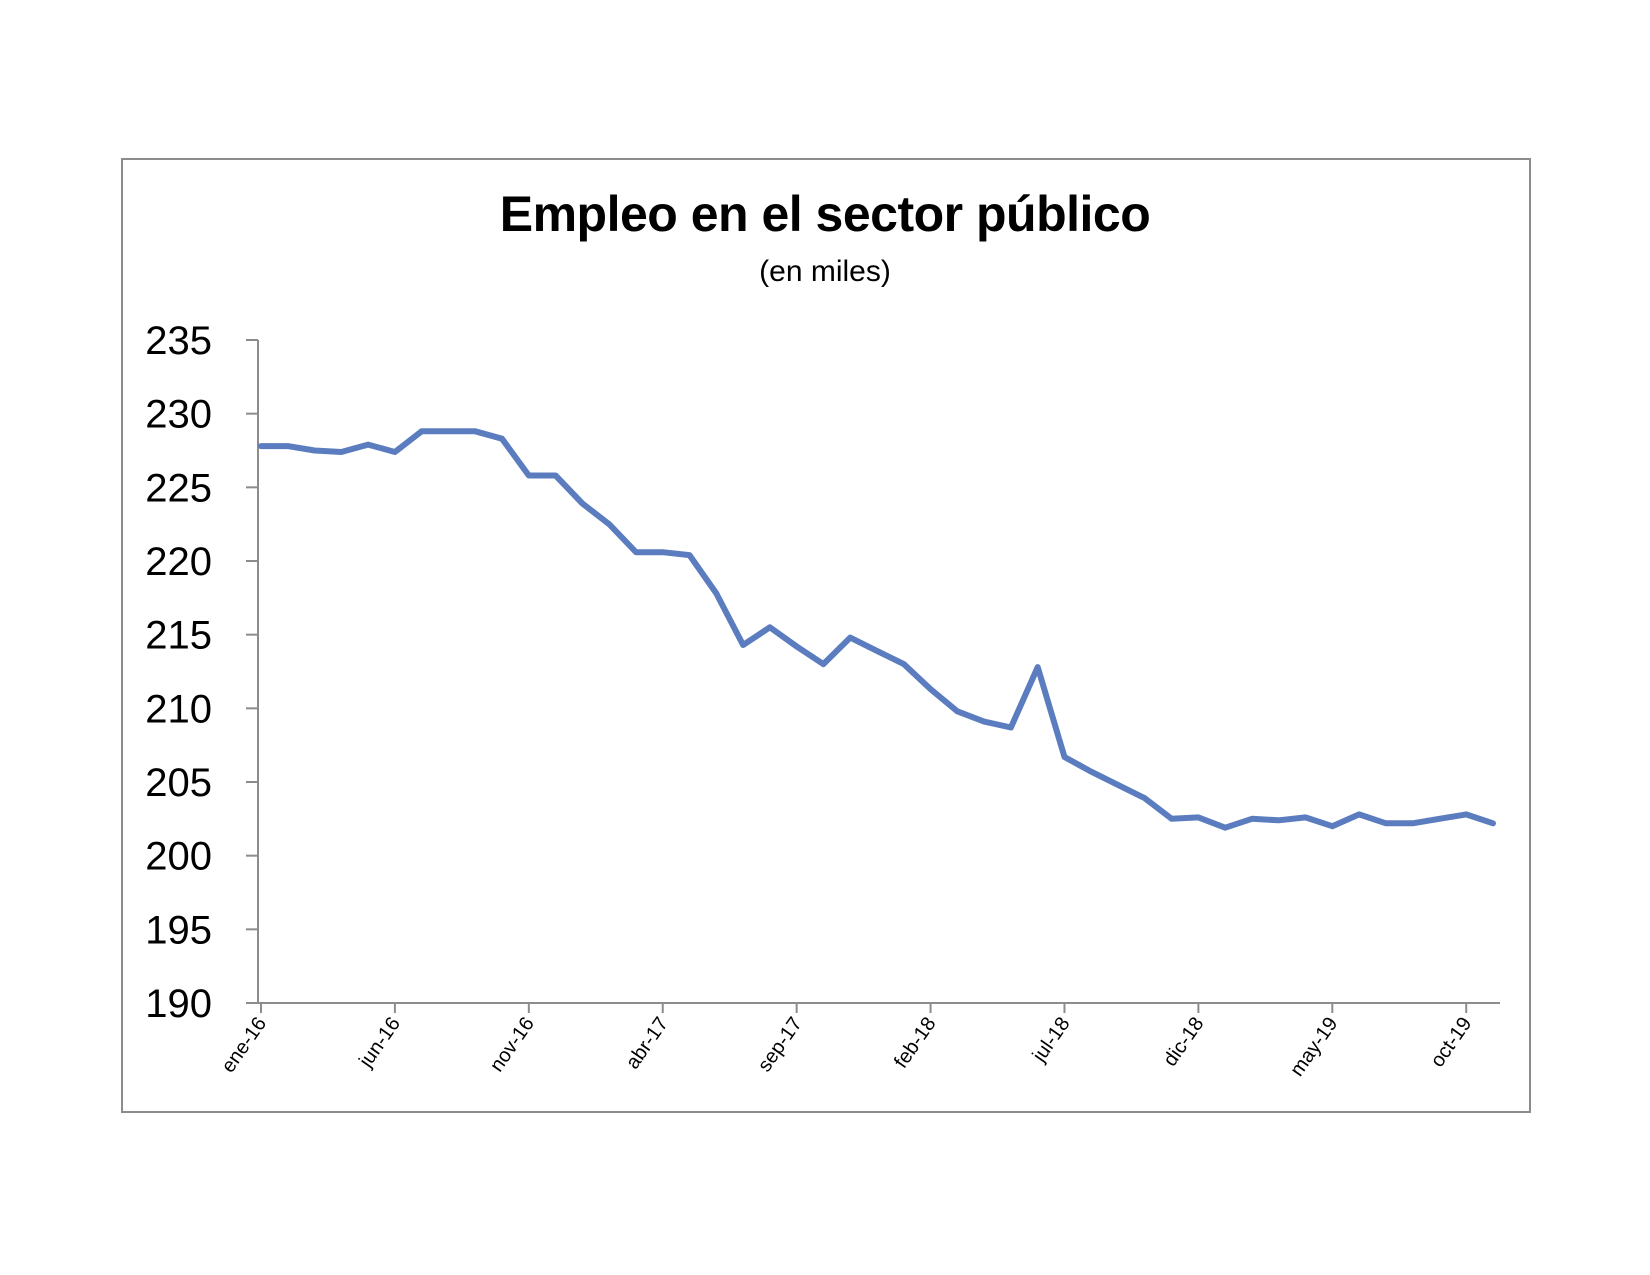  What do you see at coordinates (915, 1042) in the screenshot?
I see `x-tick-label: feb-18` at bounding box center [915, 1042].